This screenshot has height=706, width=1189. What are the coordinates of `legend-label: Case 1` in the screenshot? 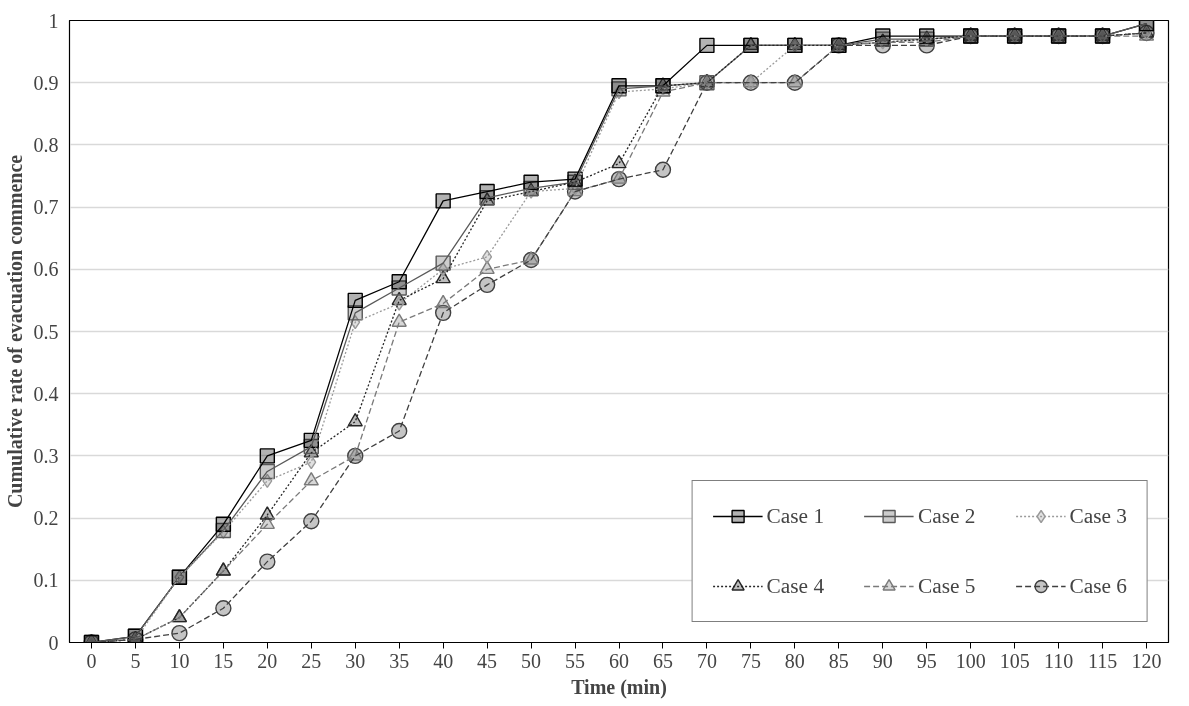 It's located at (795, 516).